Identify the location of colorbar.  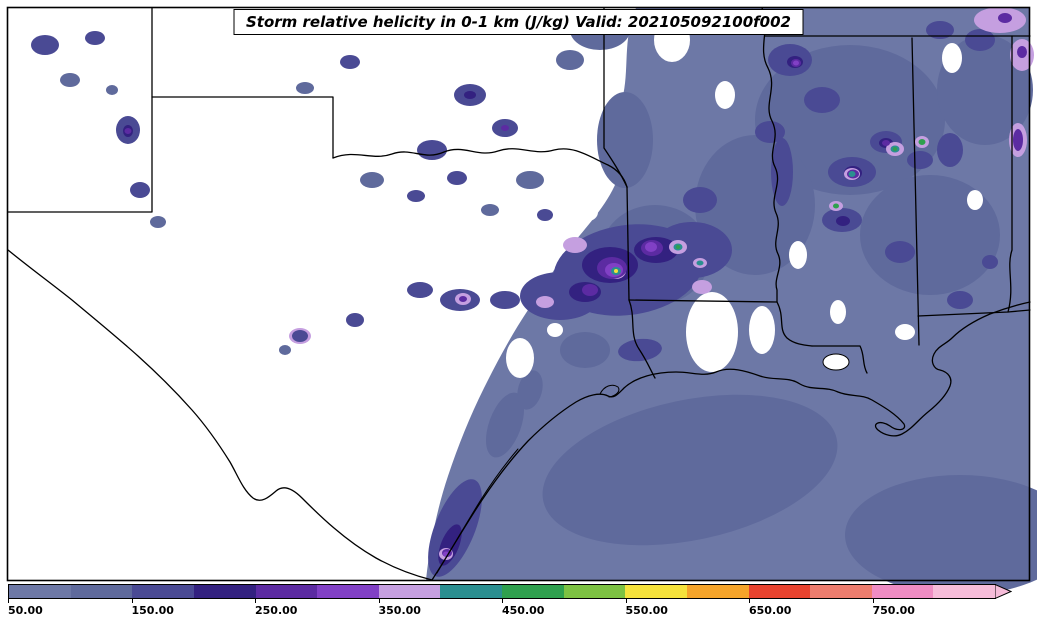
(502, 591).